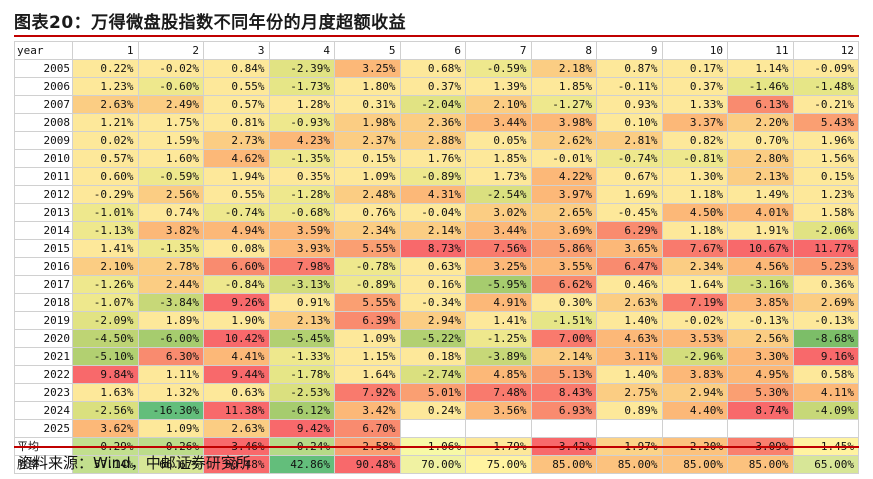 The height and width of the screenshot is (479, 873). What do you see at coordinates (105, 374) in the screenshot?
I see `return-cell: 9.84%` at bounding box center [105, 374].